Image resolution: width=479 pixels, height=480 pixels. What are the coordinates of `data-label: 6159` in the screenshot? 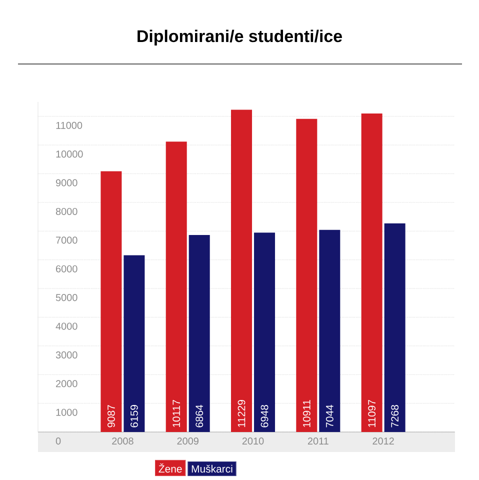 It's located at (134, 416).